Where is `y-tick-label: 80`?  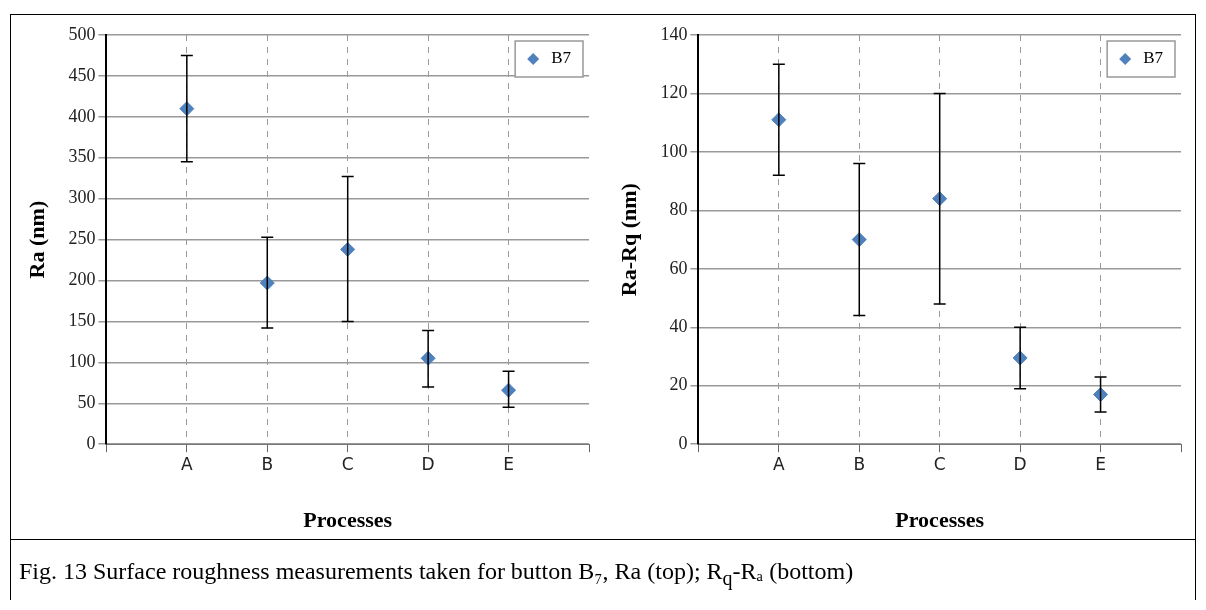
y-tick-label: 80 is located at coordinates (678, 209).